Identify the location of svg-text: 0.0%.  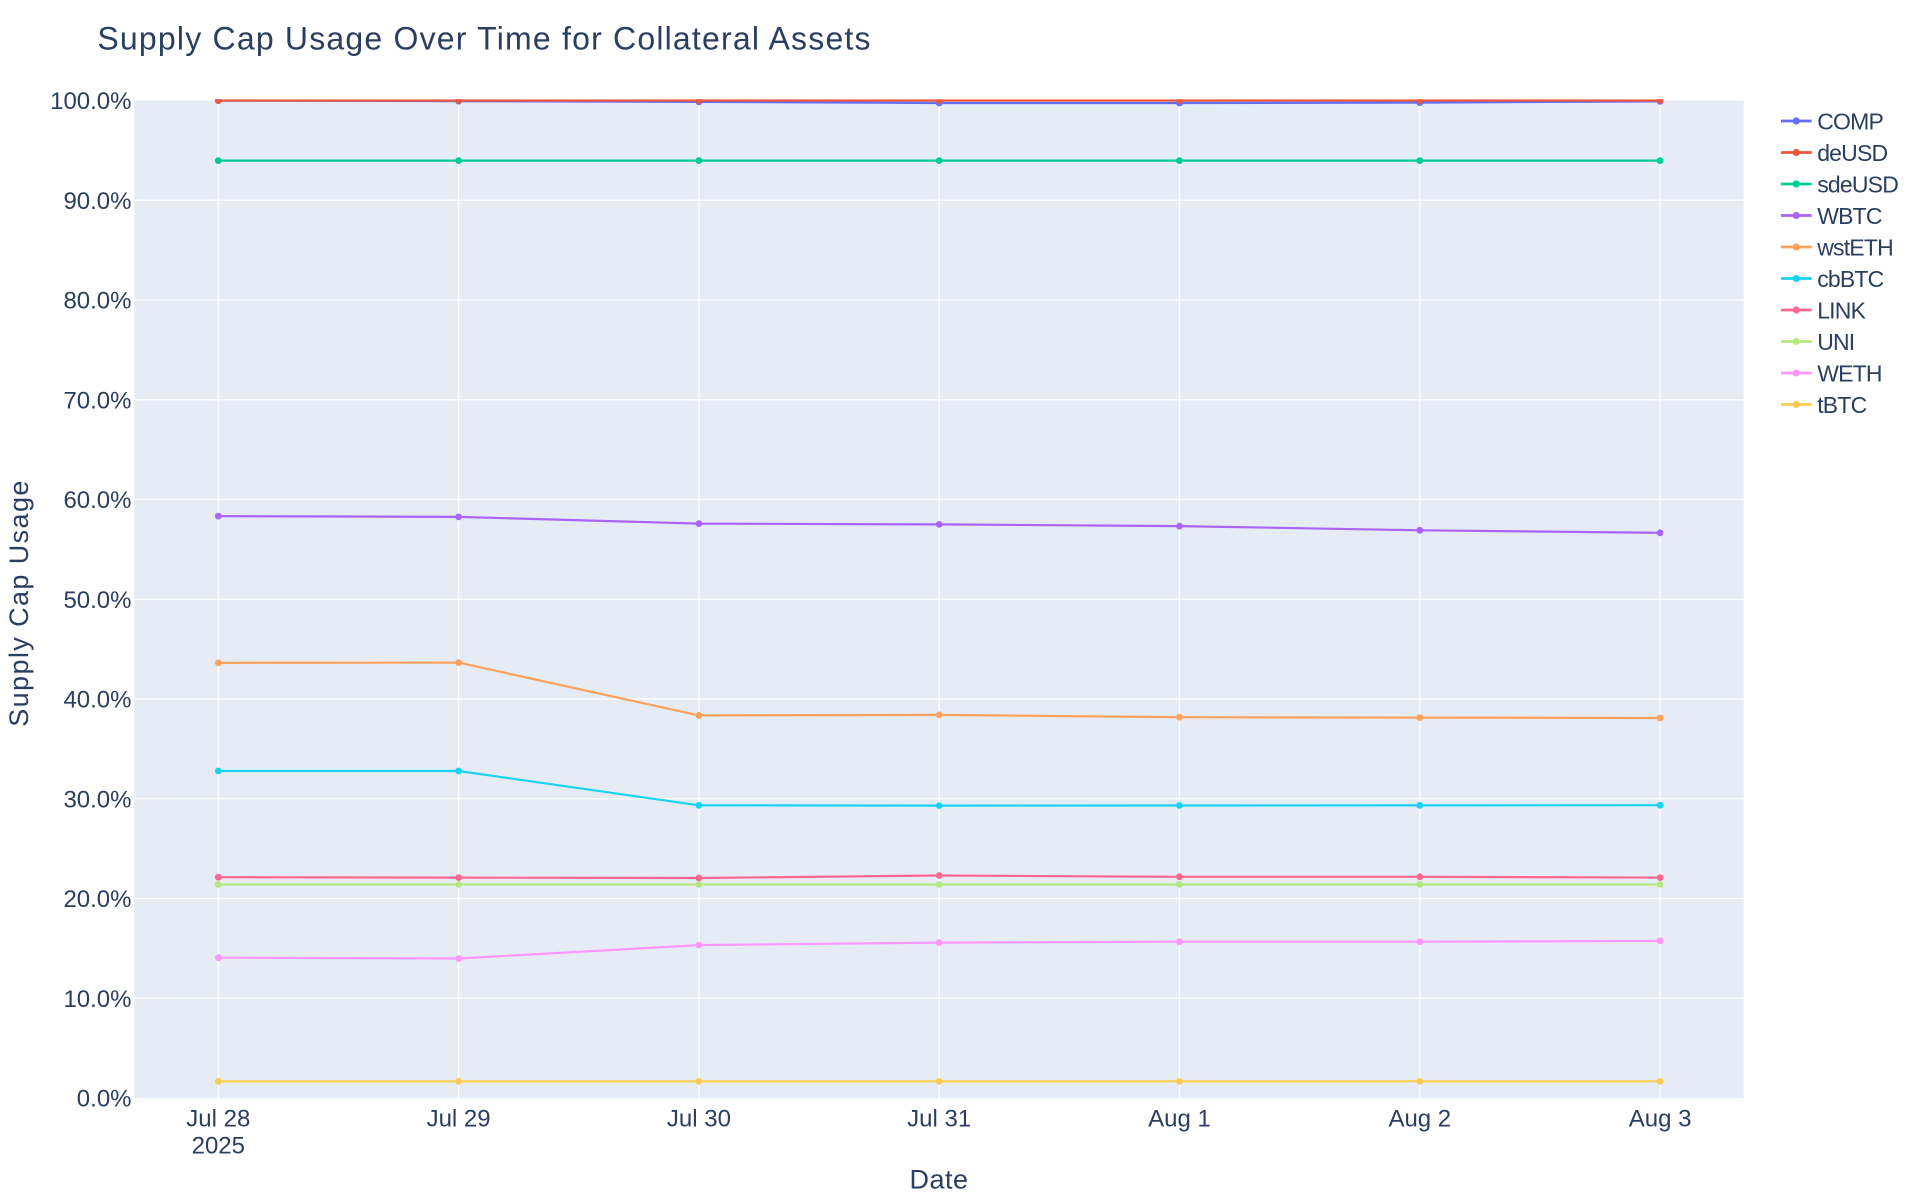
(104, 1099).